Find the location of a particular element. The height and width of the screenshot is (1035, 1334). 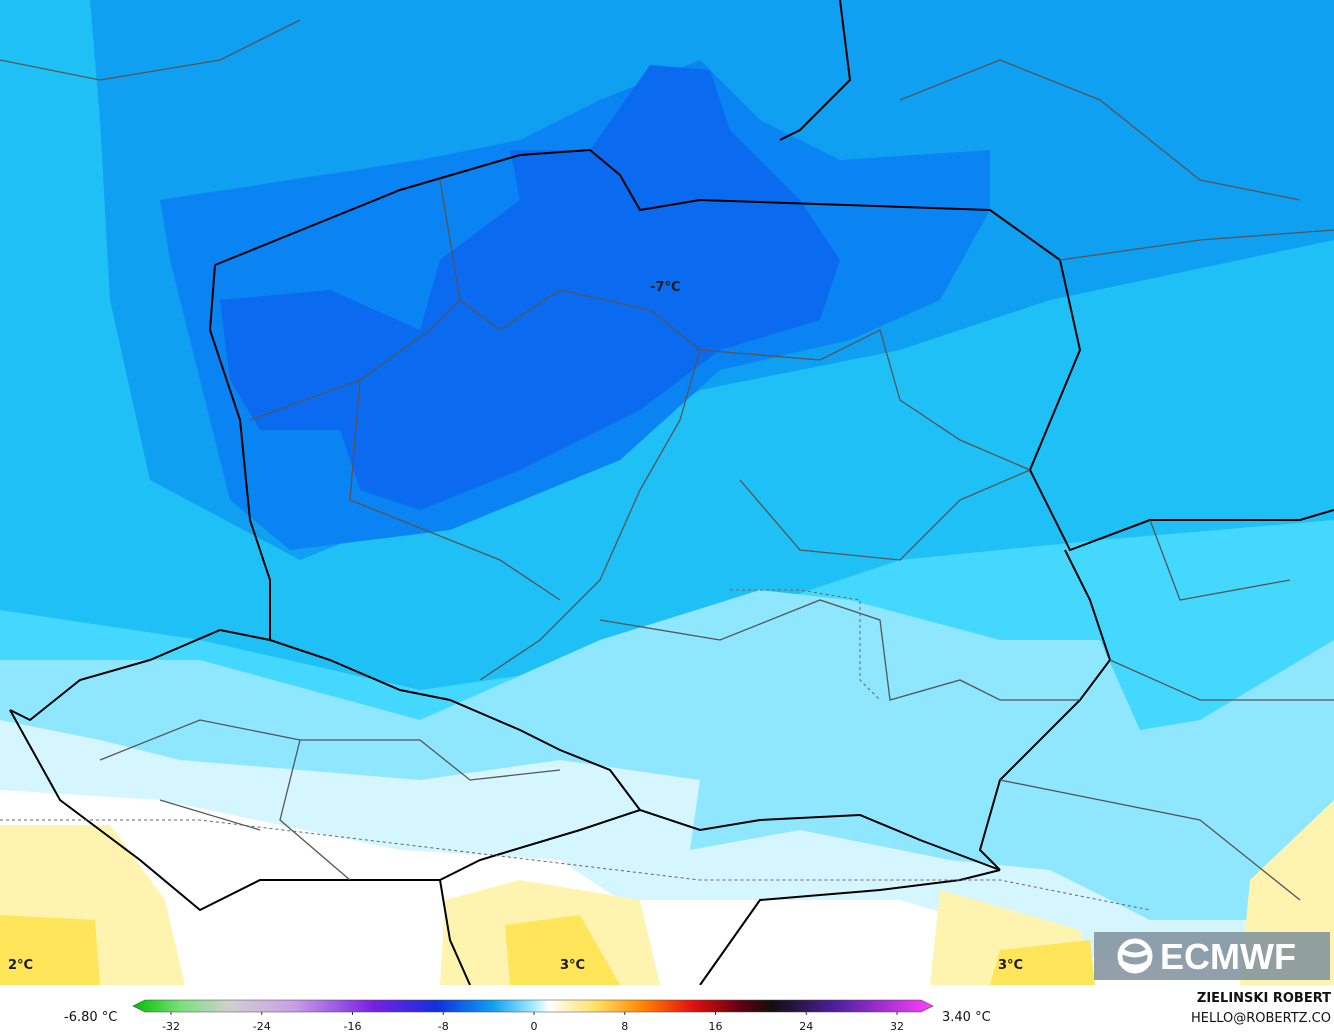

colorbar-tick-label: 8 is located at coordinates (624, 1026).